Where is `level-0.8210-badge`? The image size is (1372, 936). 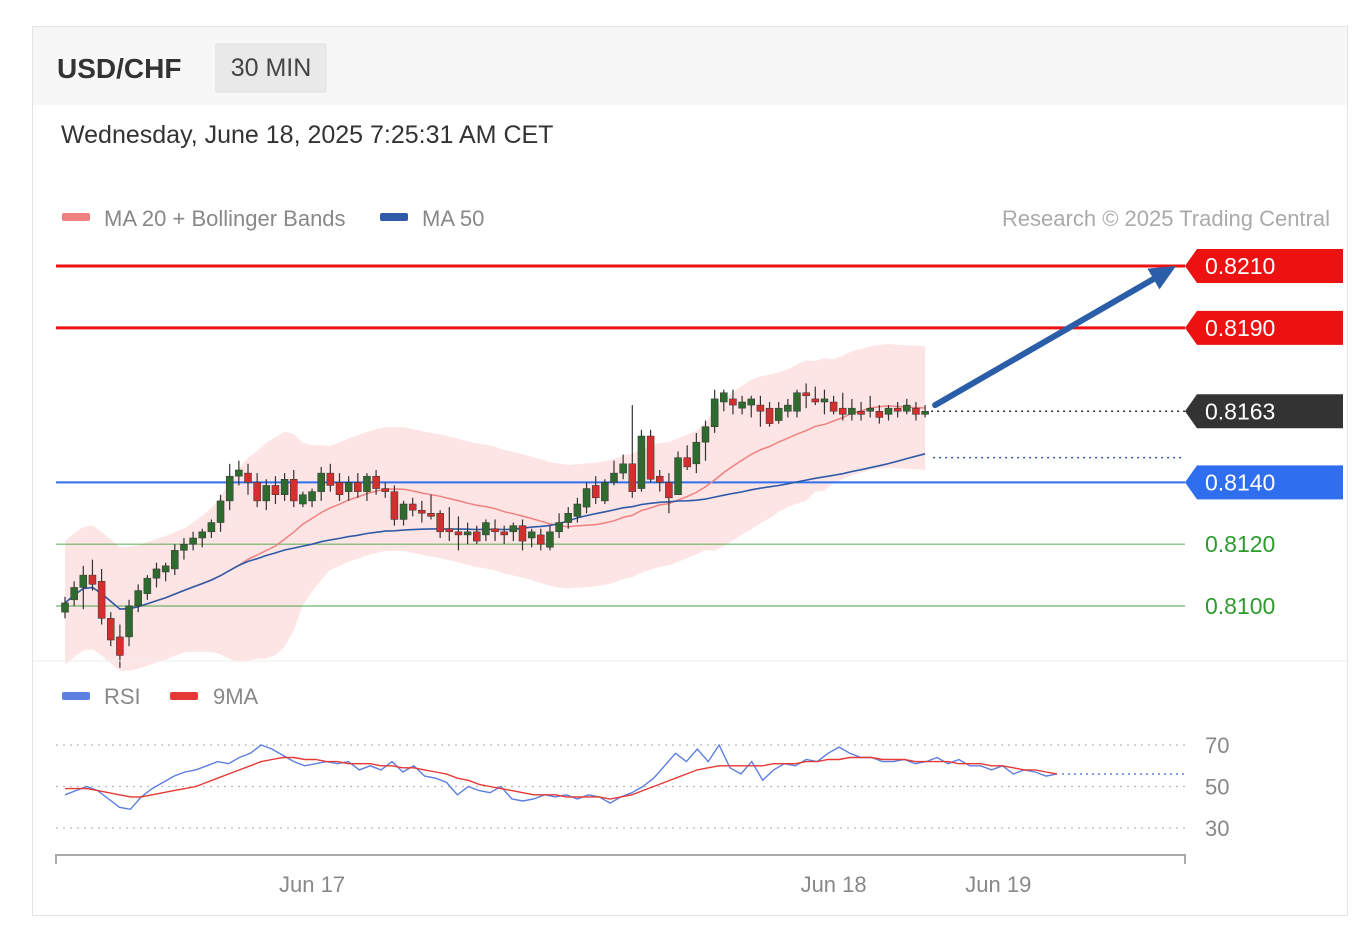 level-0.8210-badge is located at coordinates (1264, 266).